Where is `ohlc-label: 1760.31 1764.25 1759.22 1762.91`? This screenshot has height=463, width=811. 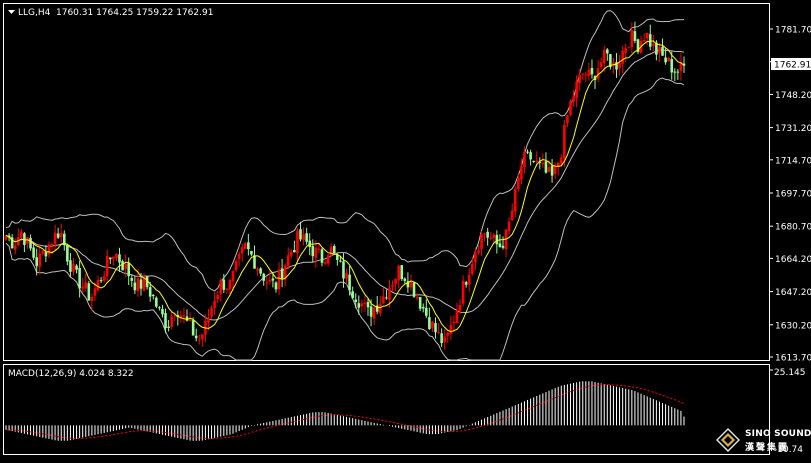
ohlc-label: 1760.31 1764.25 1759.22 1762.91 is located at coordinates (134, 13).